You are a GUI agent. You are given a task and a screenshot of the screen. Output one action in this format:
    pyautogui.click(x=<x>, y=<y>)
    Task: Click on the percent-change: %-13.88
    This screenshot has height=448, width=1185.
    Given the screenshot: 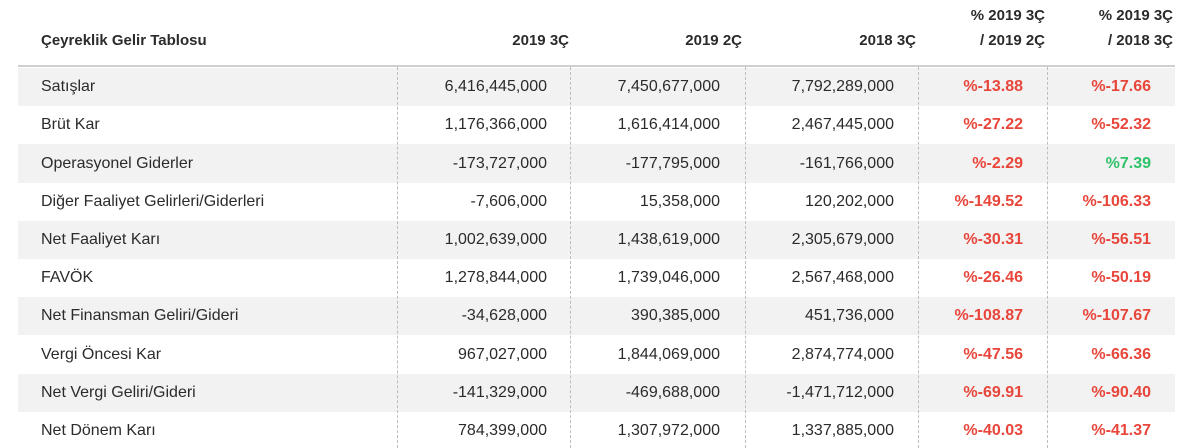 What is the action you would take?
    pyautogui.click(x=993, y=87)
    